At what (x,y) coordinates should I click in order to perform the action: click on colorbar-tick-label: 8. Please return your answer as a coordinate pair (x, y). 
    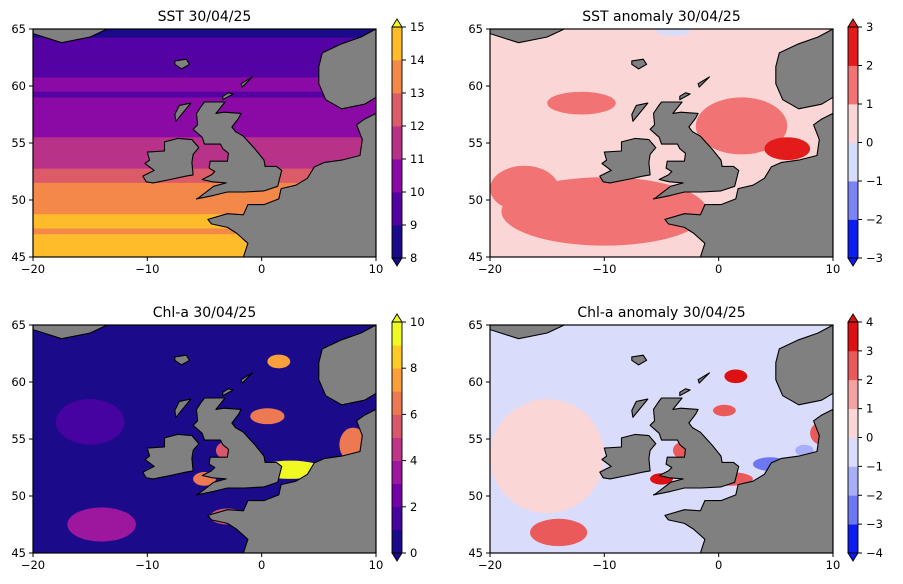
    Looking at the image, I should click on (413, 368).